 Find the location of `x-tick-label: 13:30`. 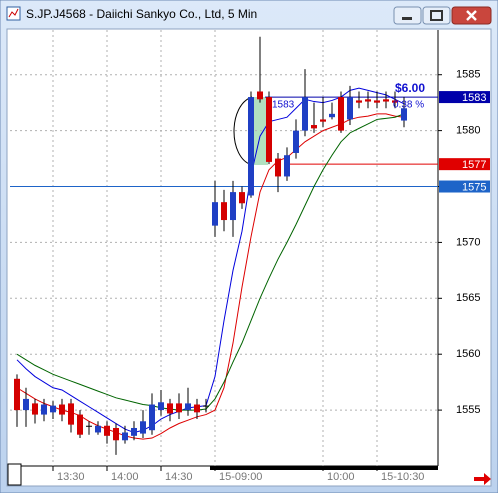

x-tick-label: 13:30 is located at coordinates (71, 477).